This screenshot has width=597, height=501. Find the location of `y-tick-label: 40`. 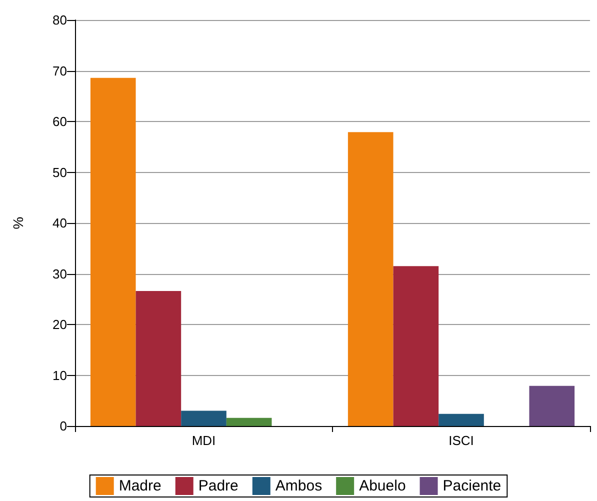

y-tick-label: 40 is located at coordinates (59, 223).